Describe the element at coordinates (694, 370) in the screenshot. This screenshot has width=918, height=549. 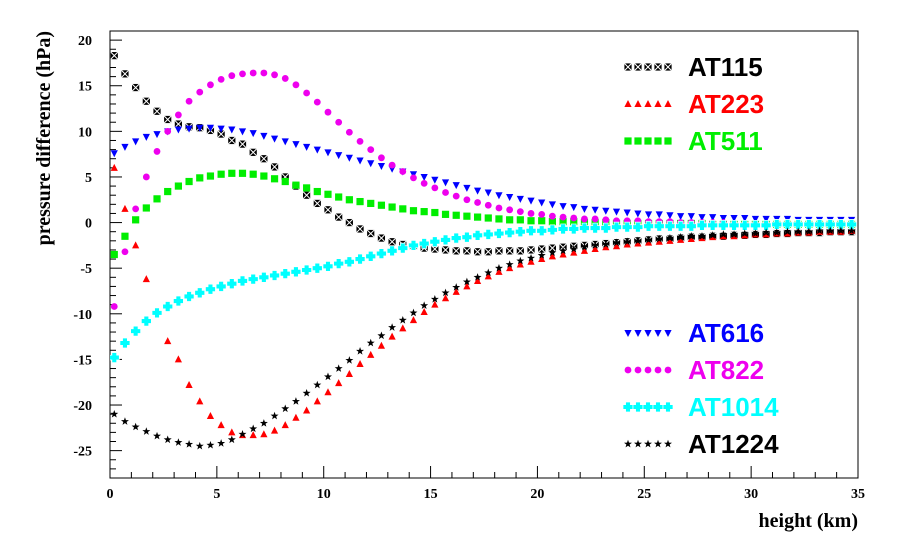
I see `legend-entry: AT822` at that location.